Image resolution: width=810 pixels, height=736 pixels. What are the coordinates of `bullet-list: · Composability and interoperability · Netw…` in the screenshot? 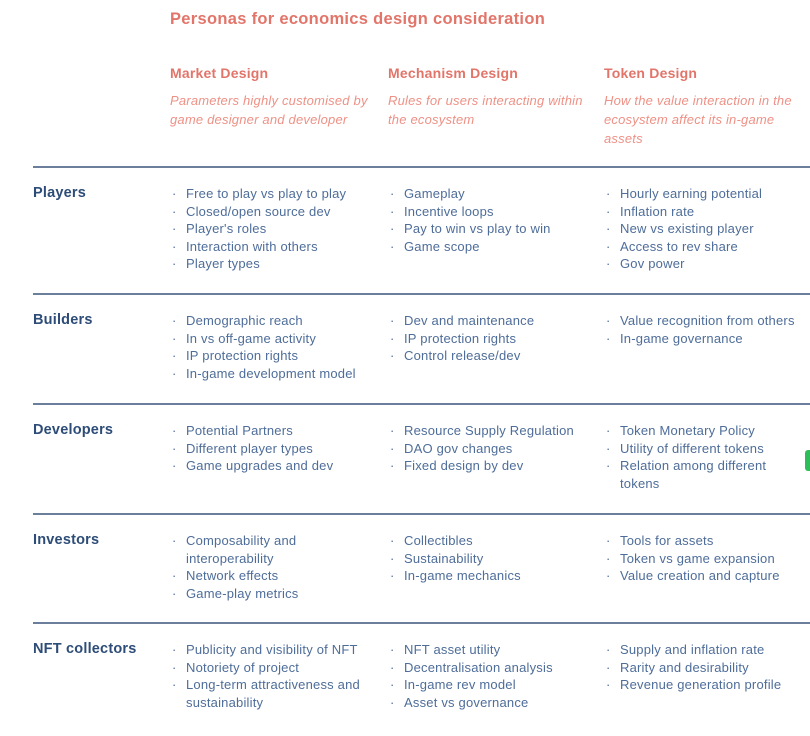 It's located at (274, 567).